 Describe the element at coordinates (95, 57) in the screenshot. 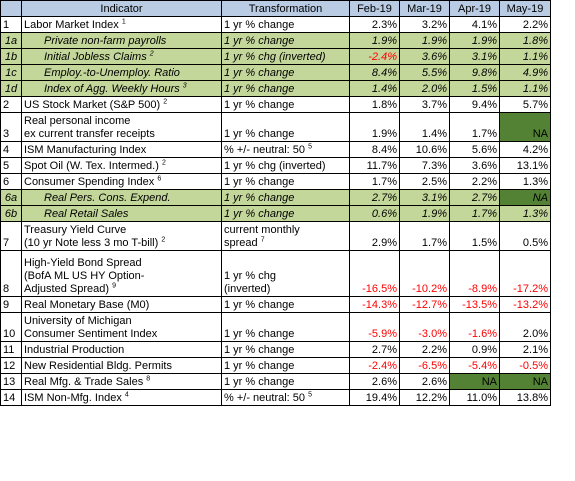

I see `indicator-text: Initial Jobless Claims` at that location.